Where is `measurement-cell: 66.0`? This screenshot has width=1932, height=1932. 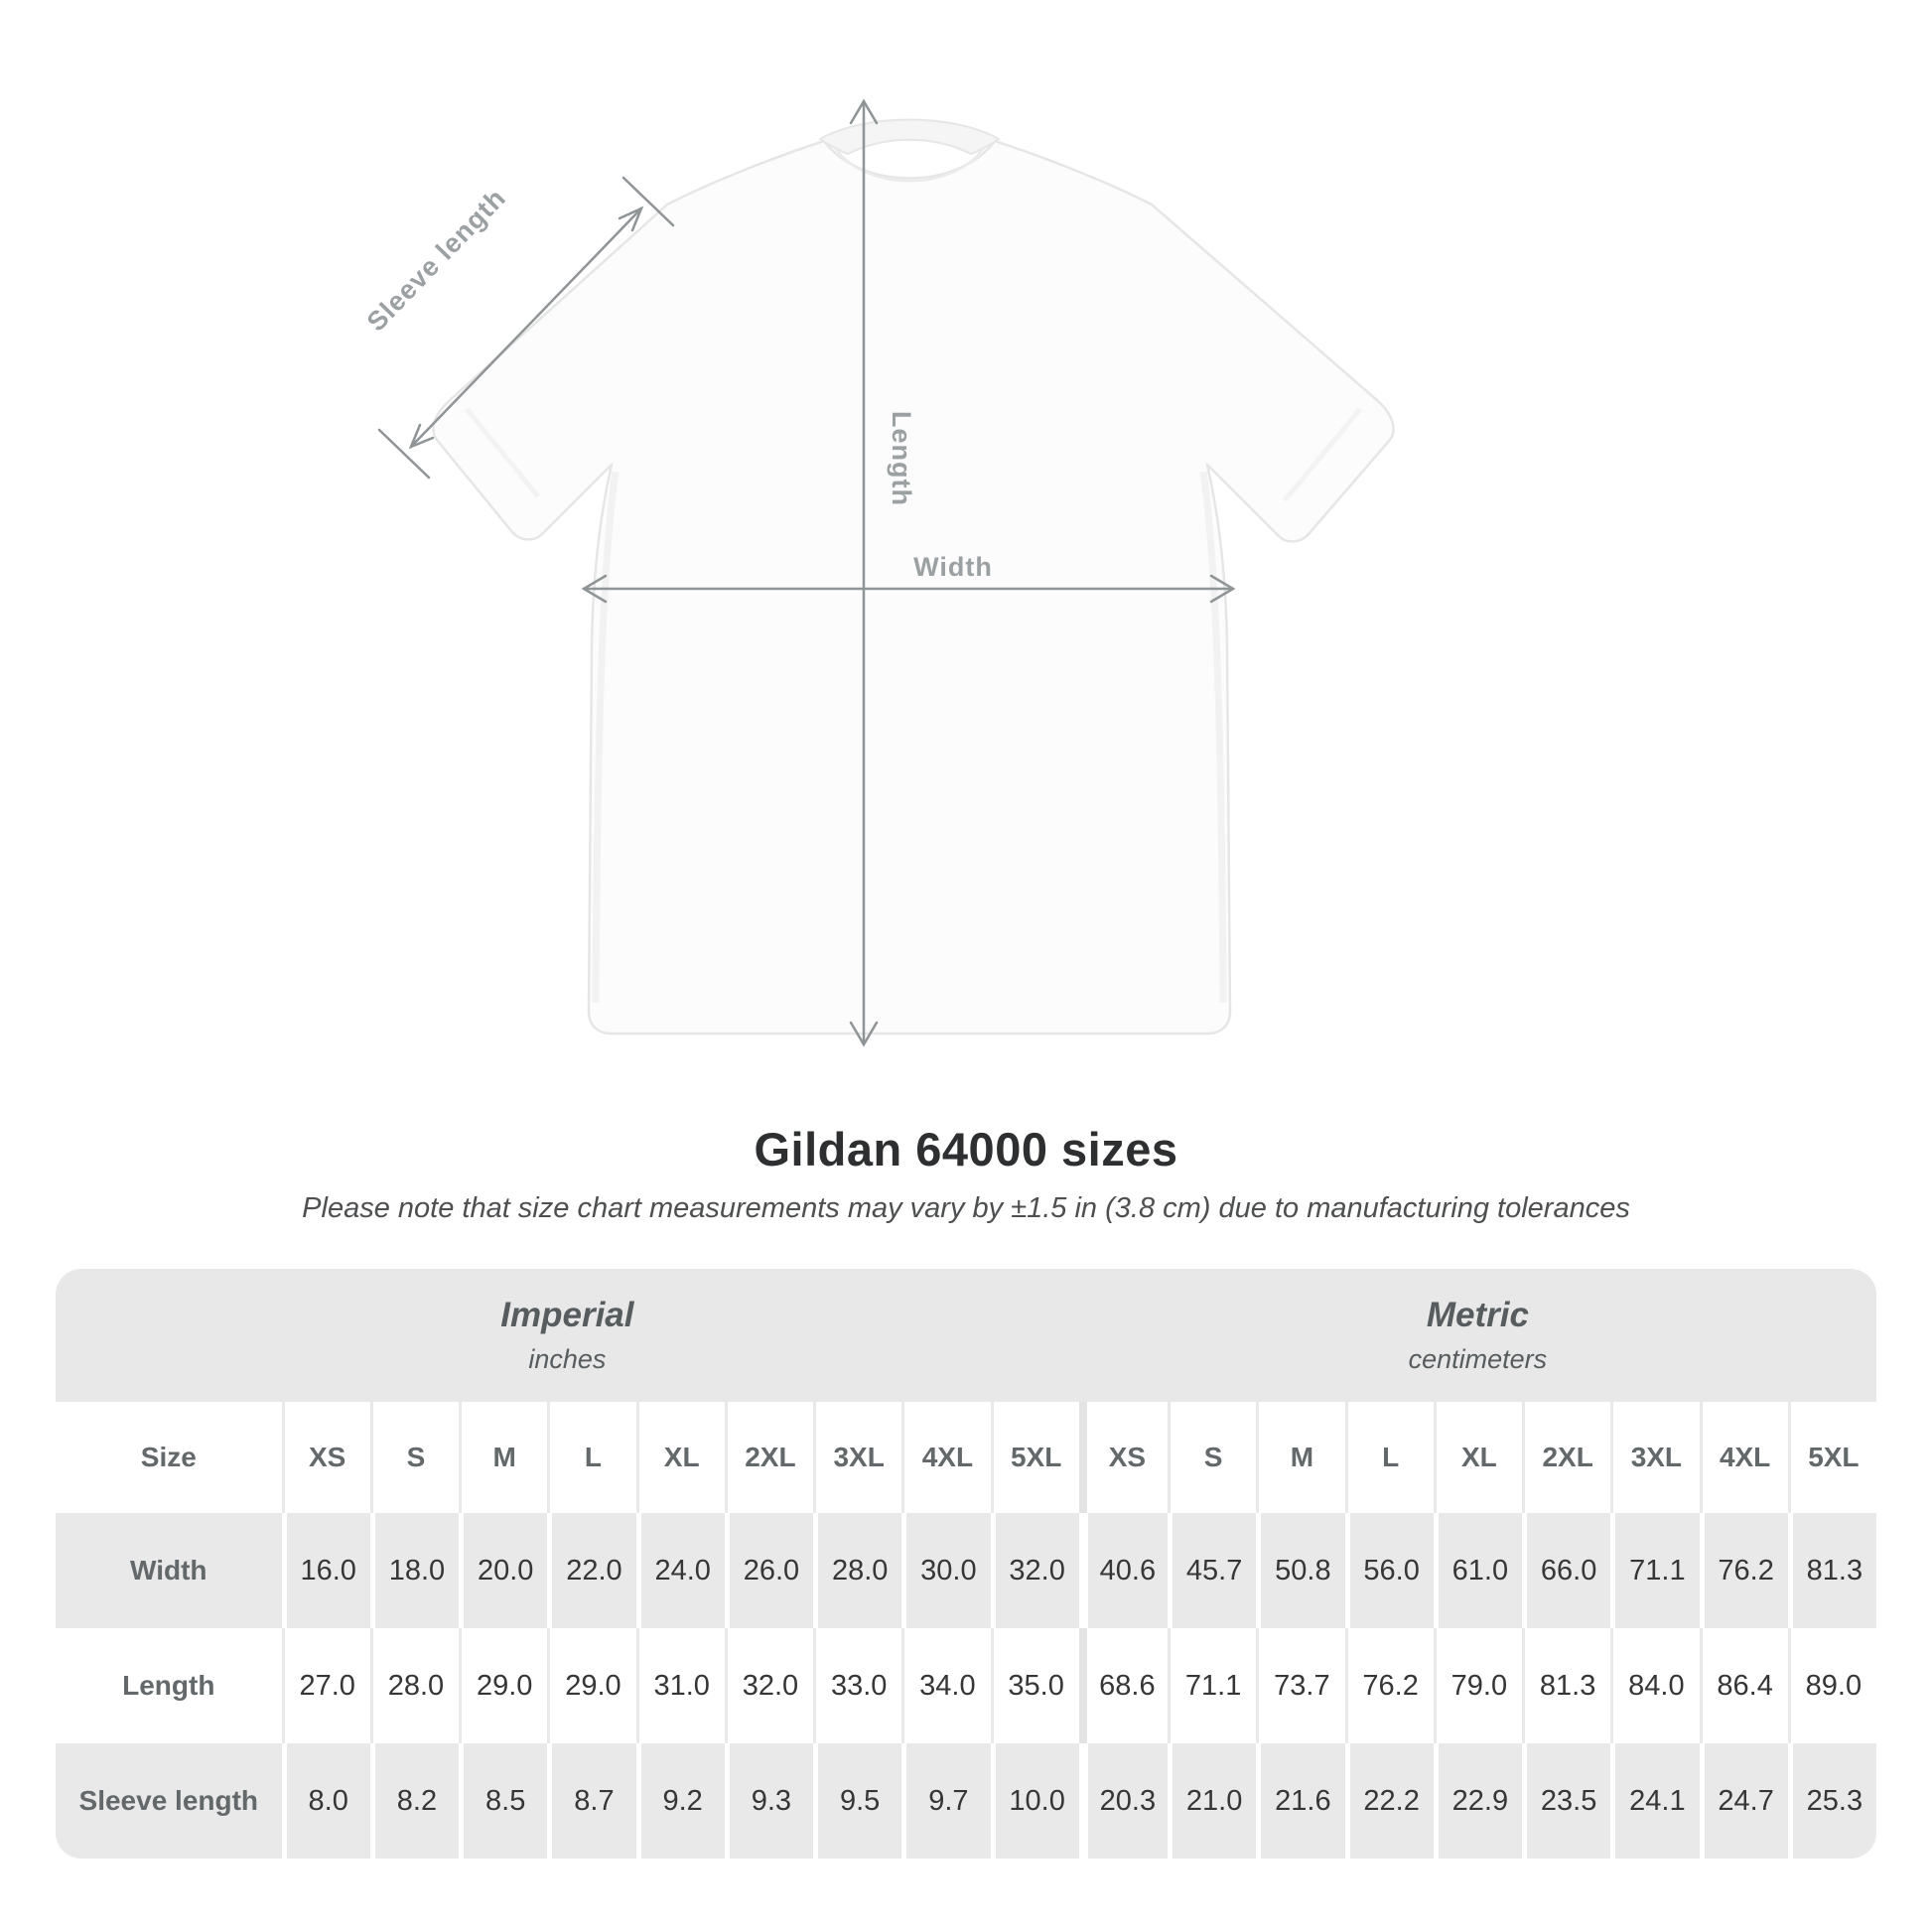
measurement-cell: 66.0 is located at coordinates (1566, 1571).